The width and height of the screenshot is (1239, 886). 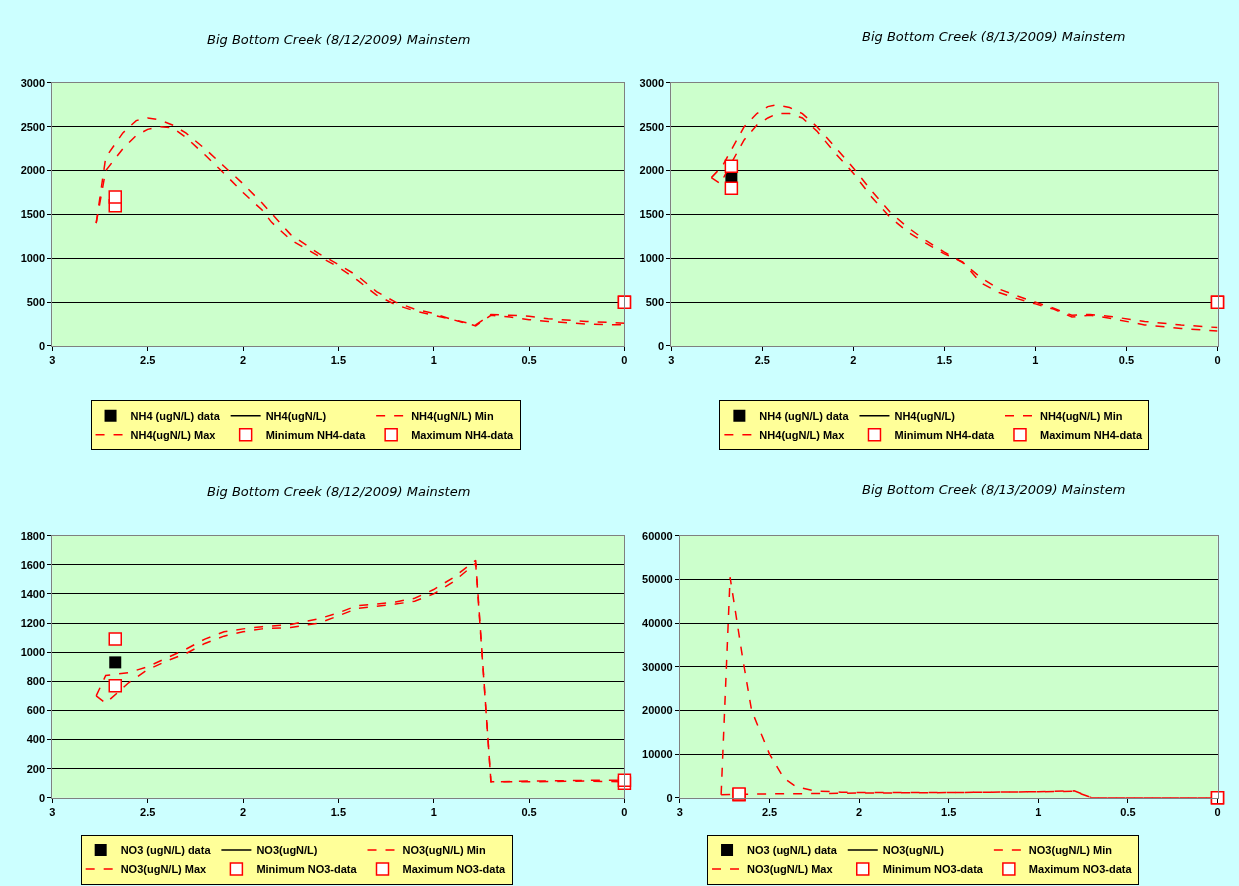 I want to click on y-tick-label: 1400, so click(x=33, y=593).